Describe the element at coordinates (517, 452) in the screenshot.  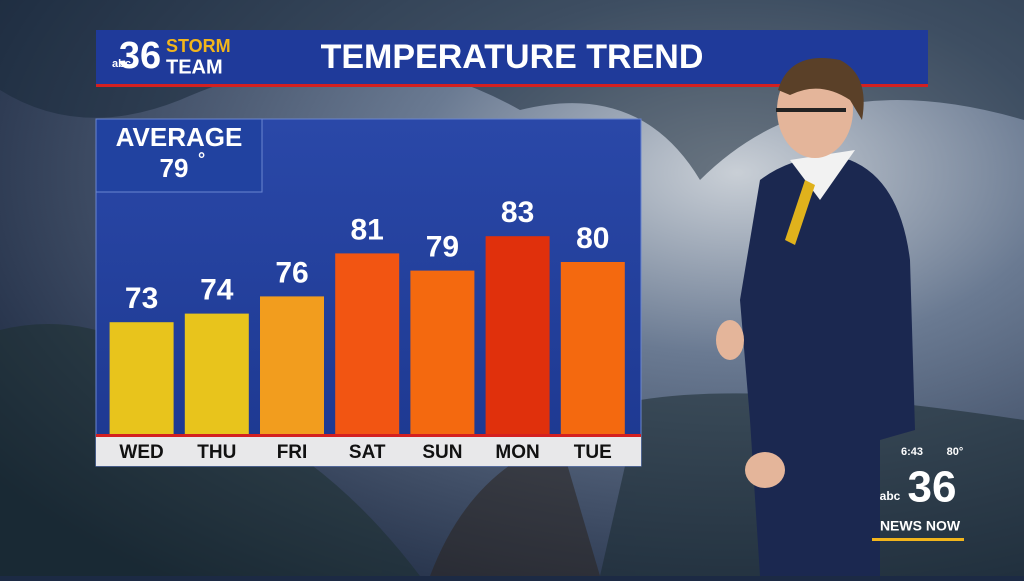
I see `x-tick-label: MON` at that location.